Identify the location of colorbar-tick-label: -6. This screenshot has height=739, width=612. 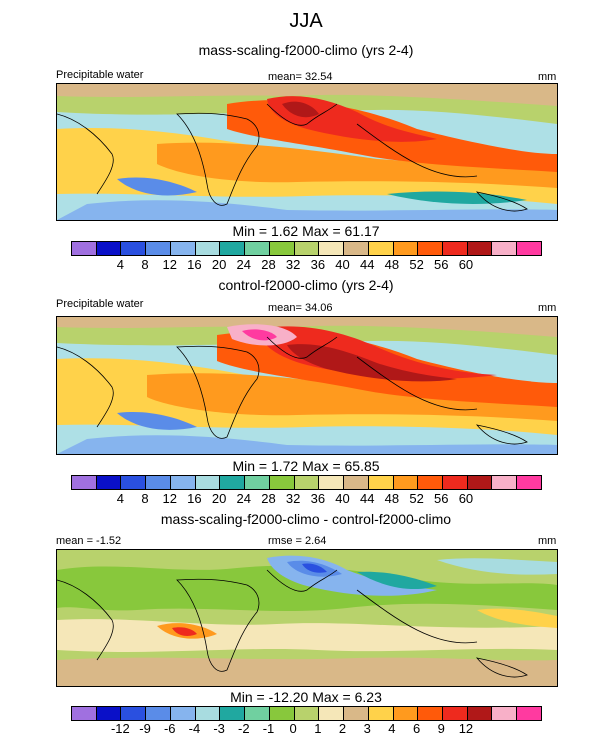
(169, 728).